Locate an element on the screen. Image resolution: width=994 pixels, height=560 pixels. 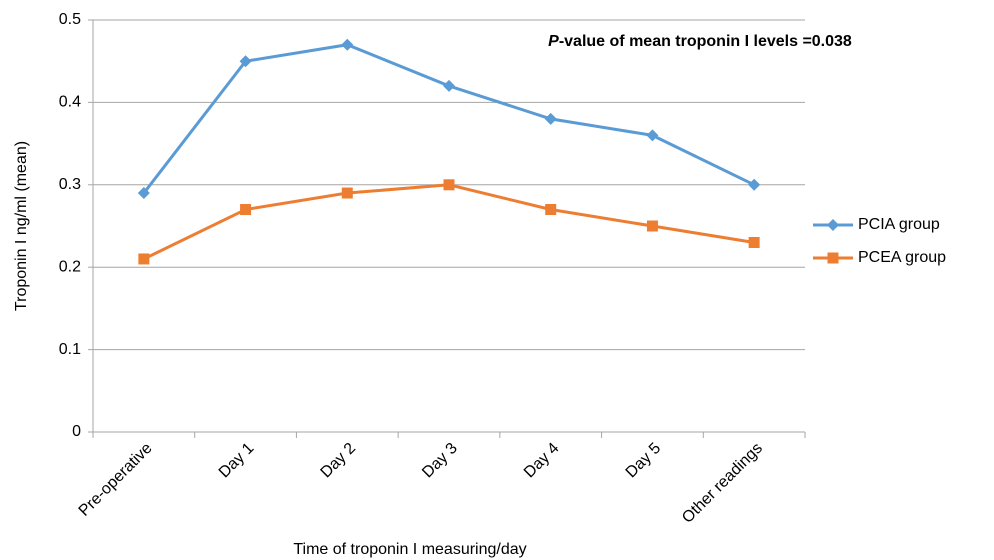
y-tick-label: 0.1 is located at coordinates (70, 349).